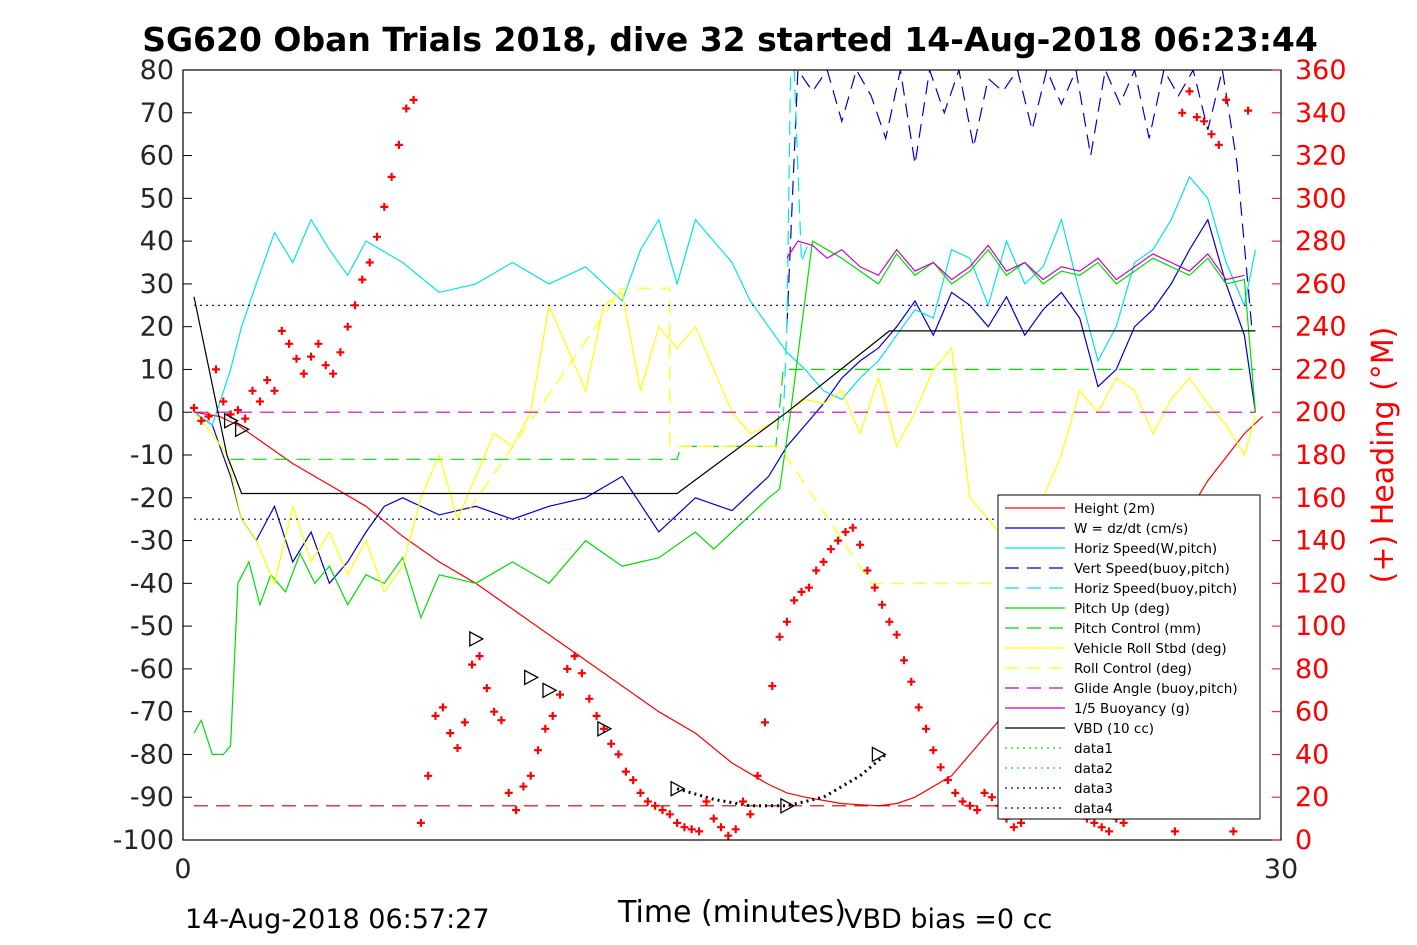 The height and width of the screenshot is (945, 1417). I want to click on y-right-tick-label: 120, so click(1321, 583).